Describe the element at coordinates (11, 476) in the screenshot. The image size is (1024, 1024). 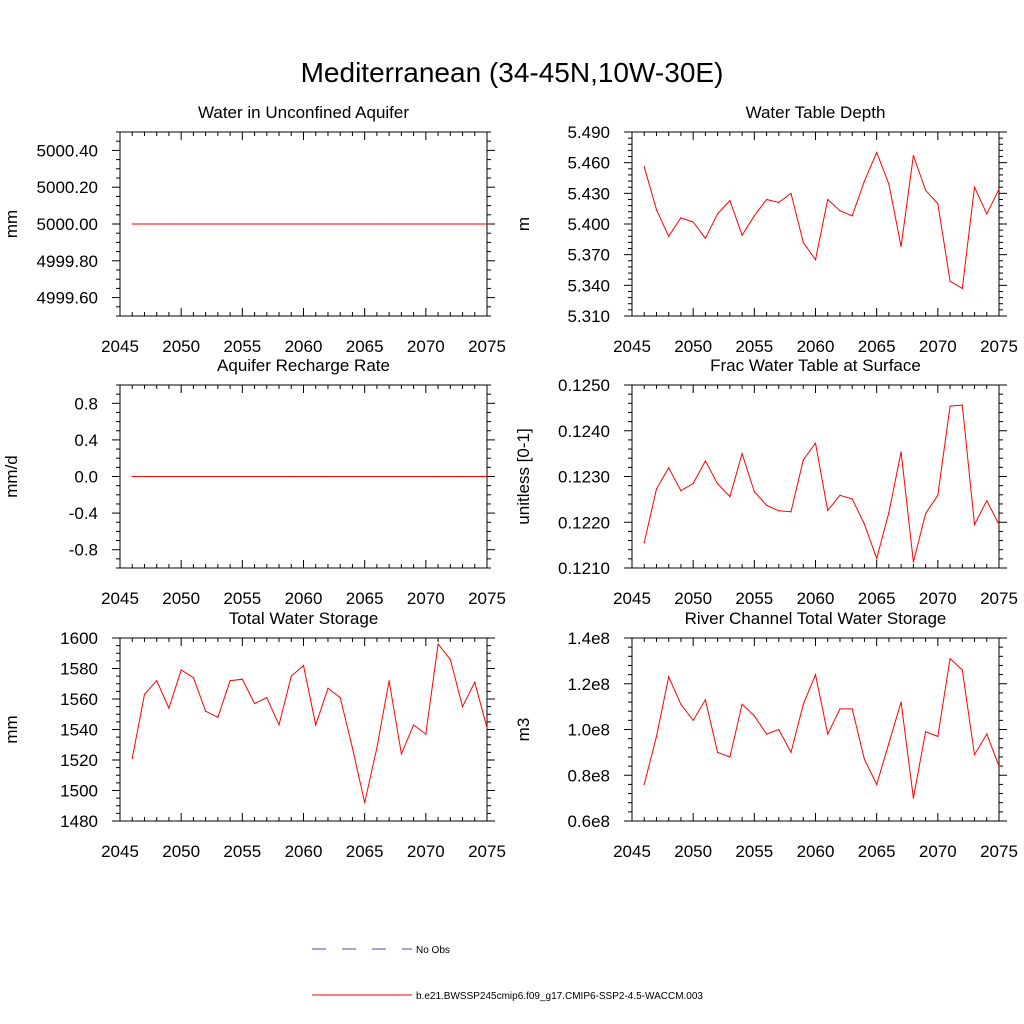
I see `y-axis-label: mm/d` at that location.